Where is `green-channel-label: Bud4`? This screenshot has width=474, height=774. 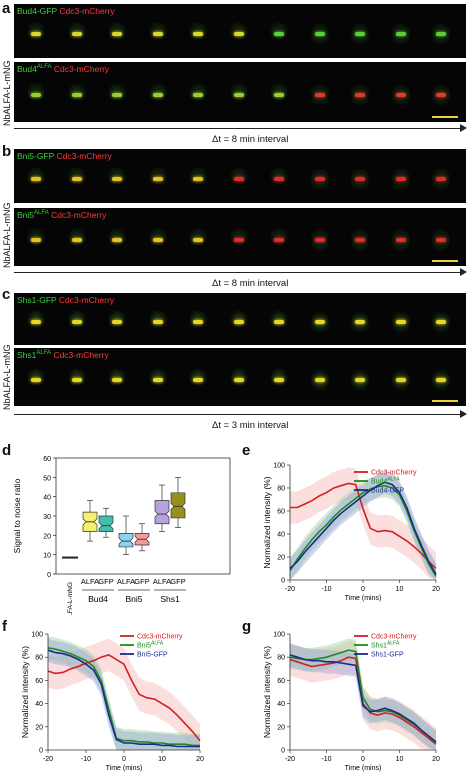
green-channel-label: Bud4 is located at coordinates (27, 69).